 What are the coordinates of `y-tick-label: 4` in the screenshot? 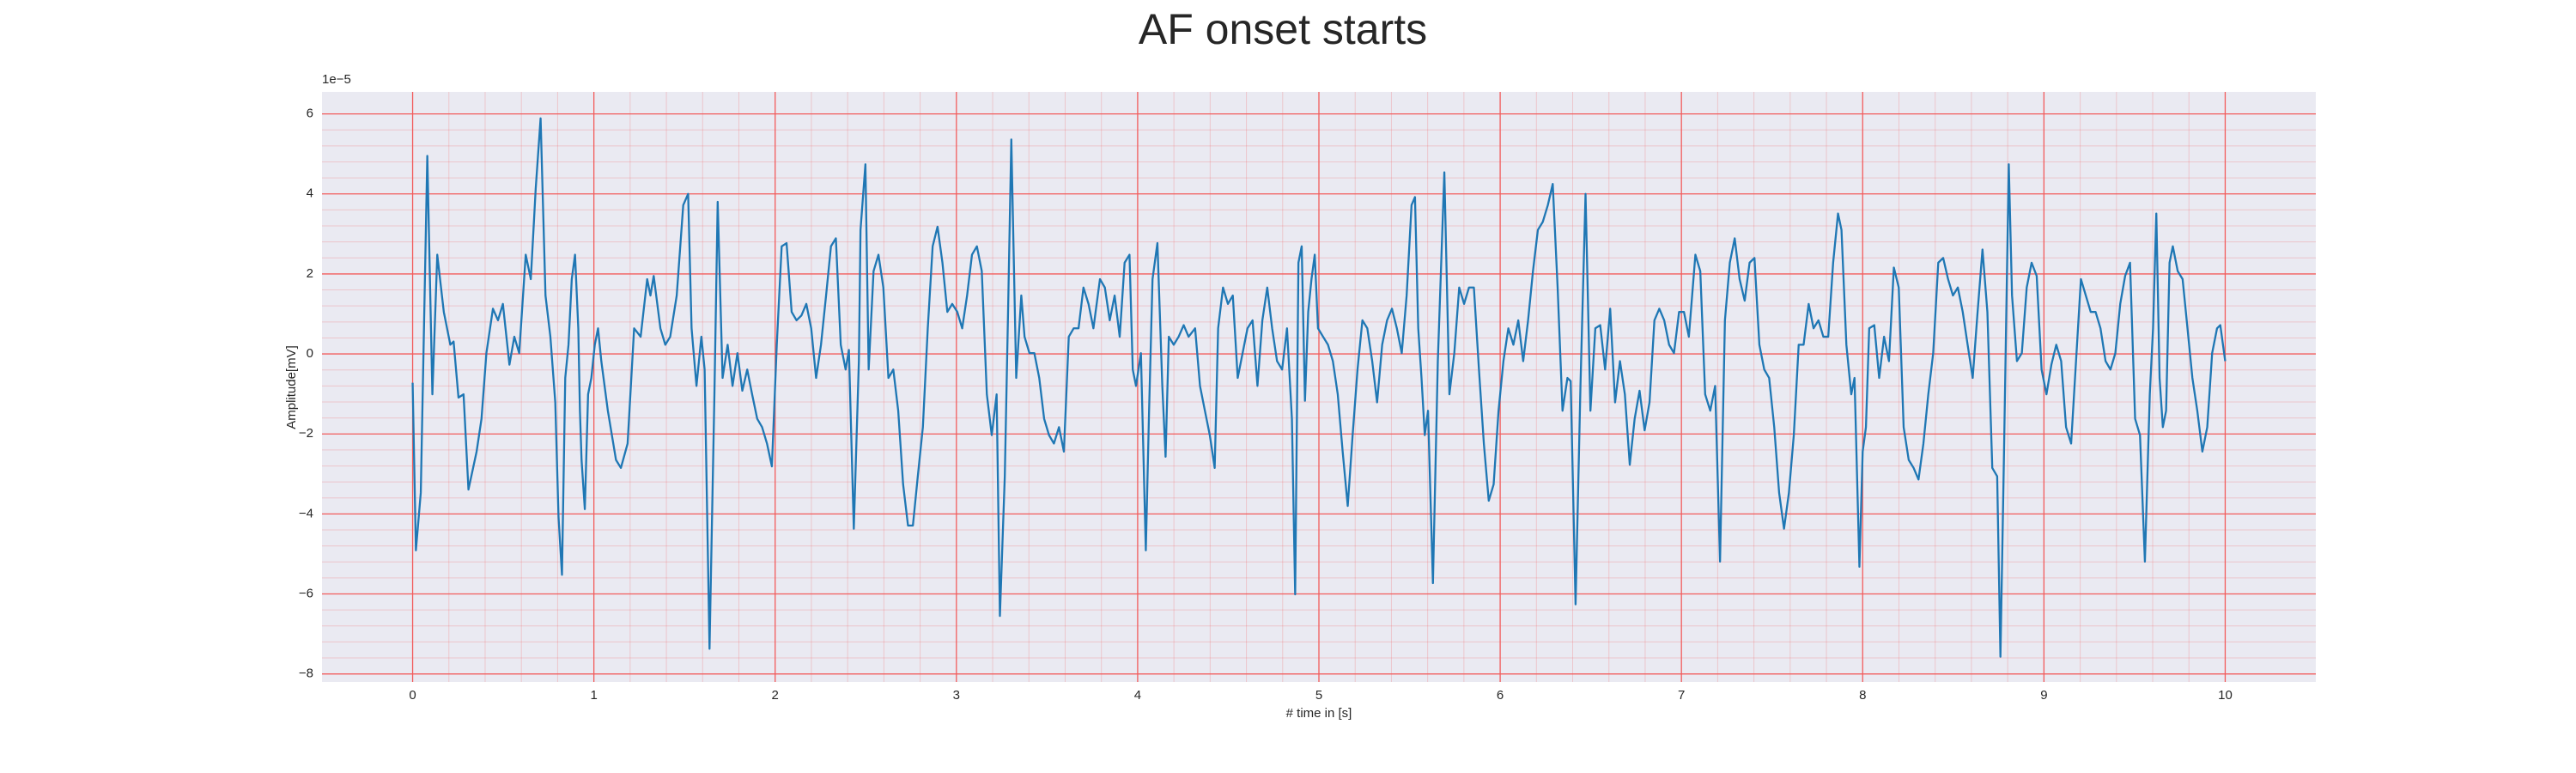 It's located at (310, 193).